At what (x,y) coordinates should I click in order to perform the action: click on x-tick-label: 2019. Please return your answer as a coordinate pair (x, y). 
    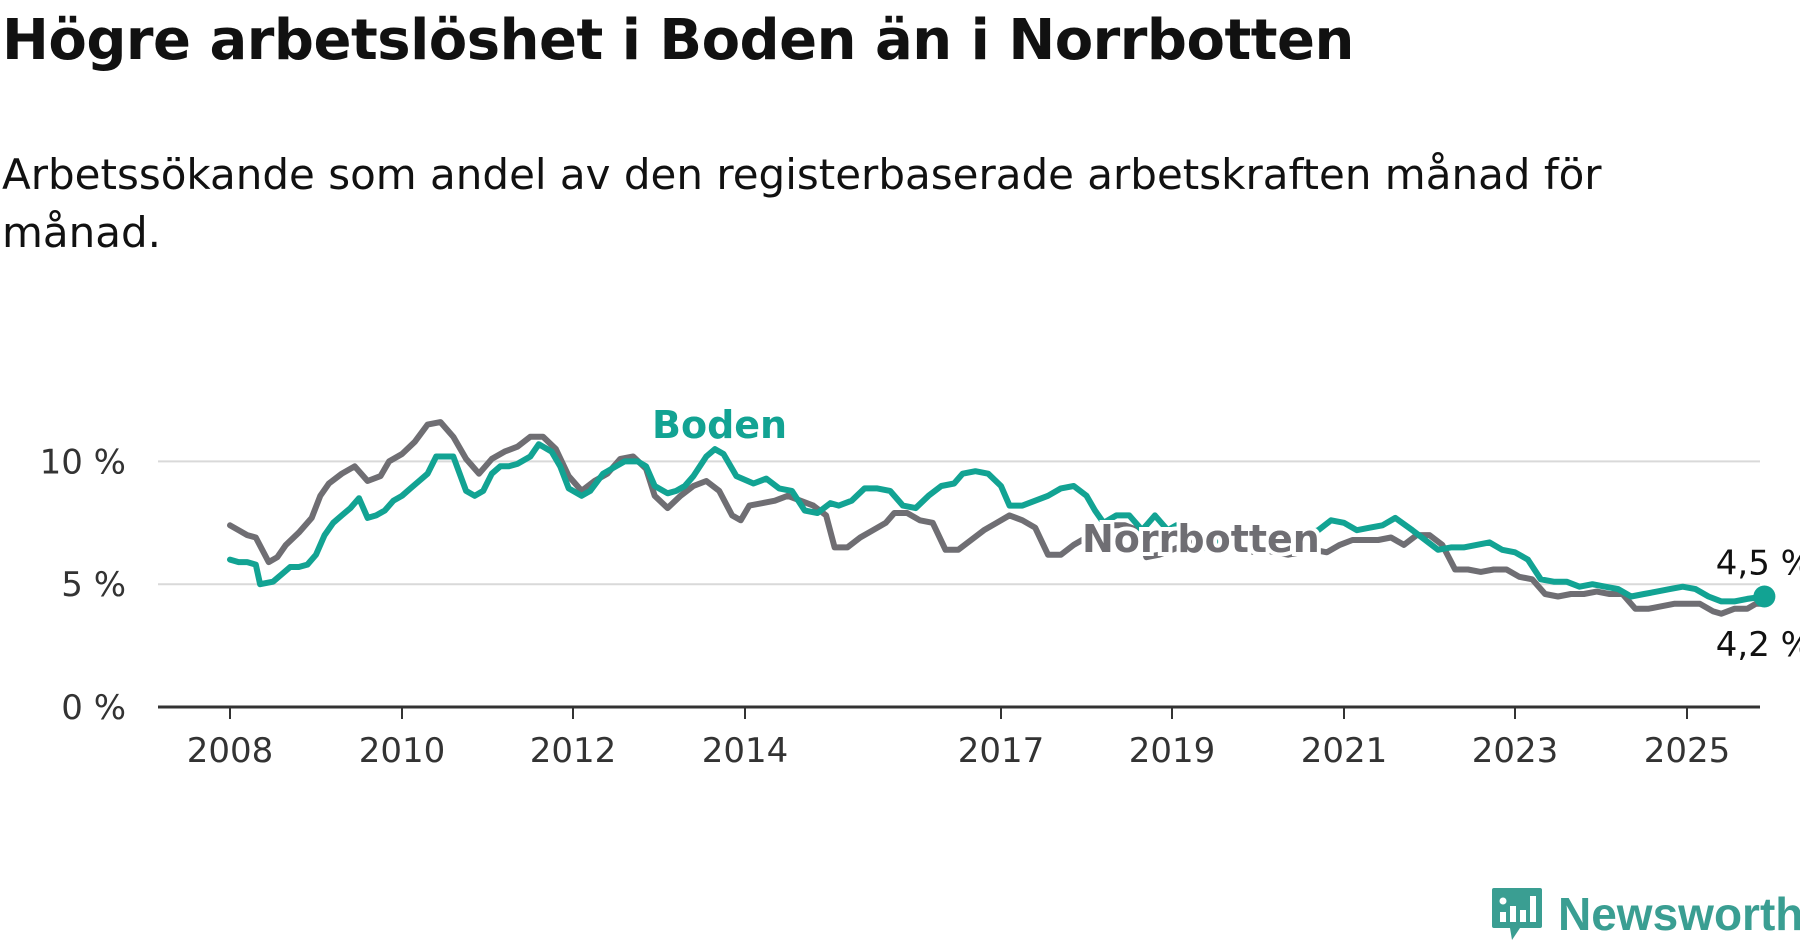
    Looking at the image, I should click on (1172, 751).